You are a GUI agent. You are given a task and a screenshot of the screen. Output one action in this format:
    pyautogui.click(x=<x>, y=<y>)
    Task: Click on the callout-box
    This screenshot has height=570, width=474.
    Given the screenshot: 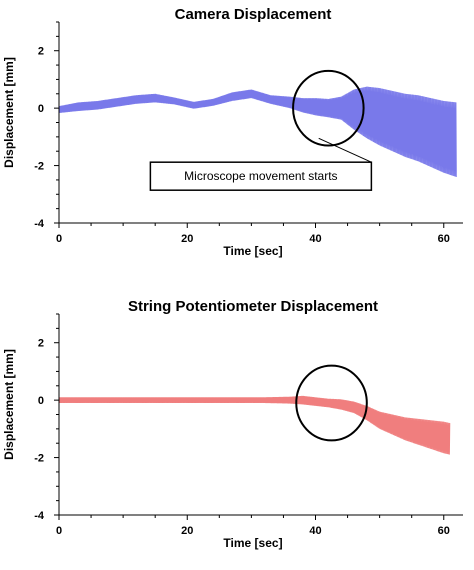 What is the action you would take?
    pyautogui.click(x=261, y=176)
    